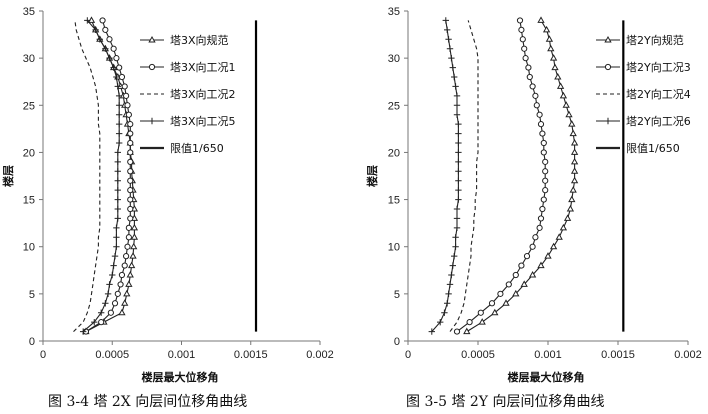 The height and width of the screenshot is (414, 708). Describe the element at coordinates (688, 355) in the screenshot. I see `x-tick-label: 0.002` at that location.